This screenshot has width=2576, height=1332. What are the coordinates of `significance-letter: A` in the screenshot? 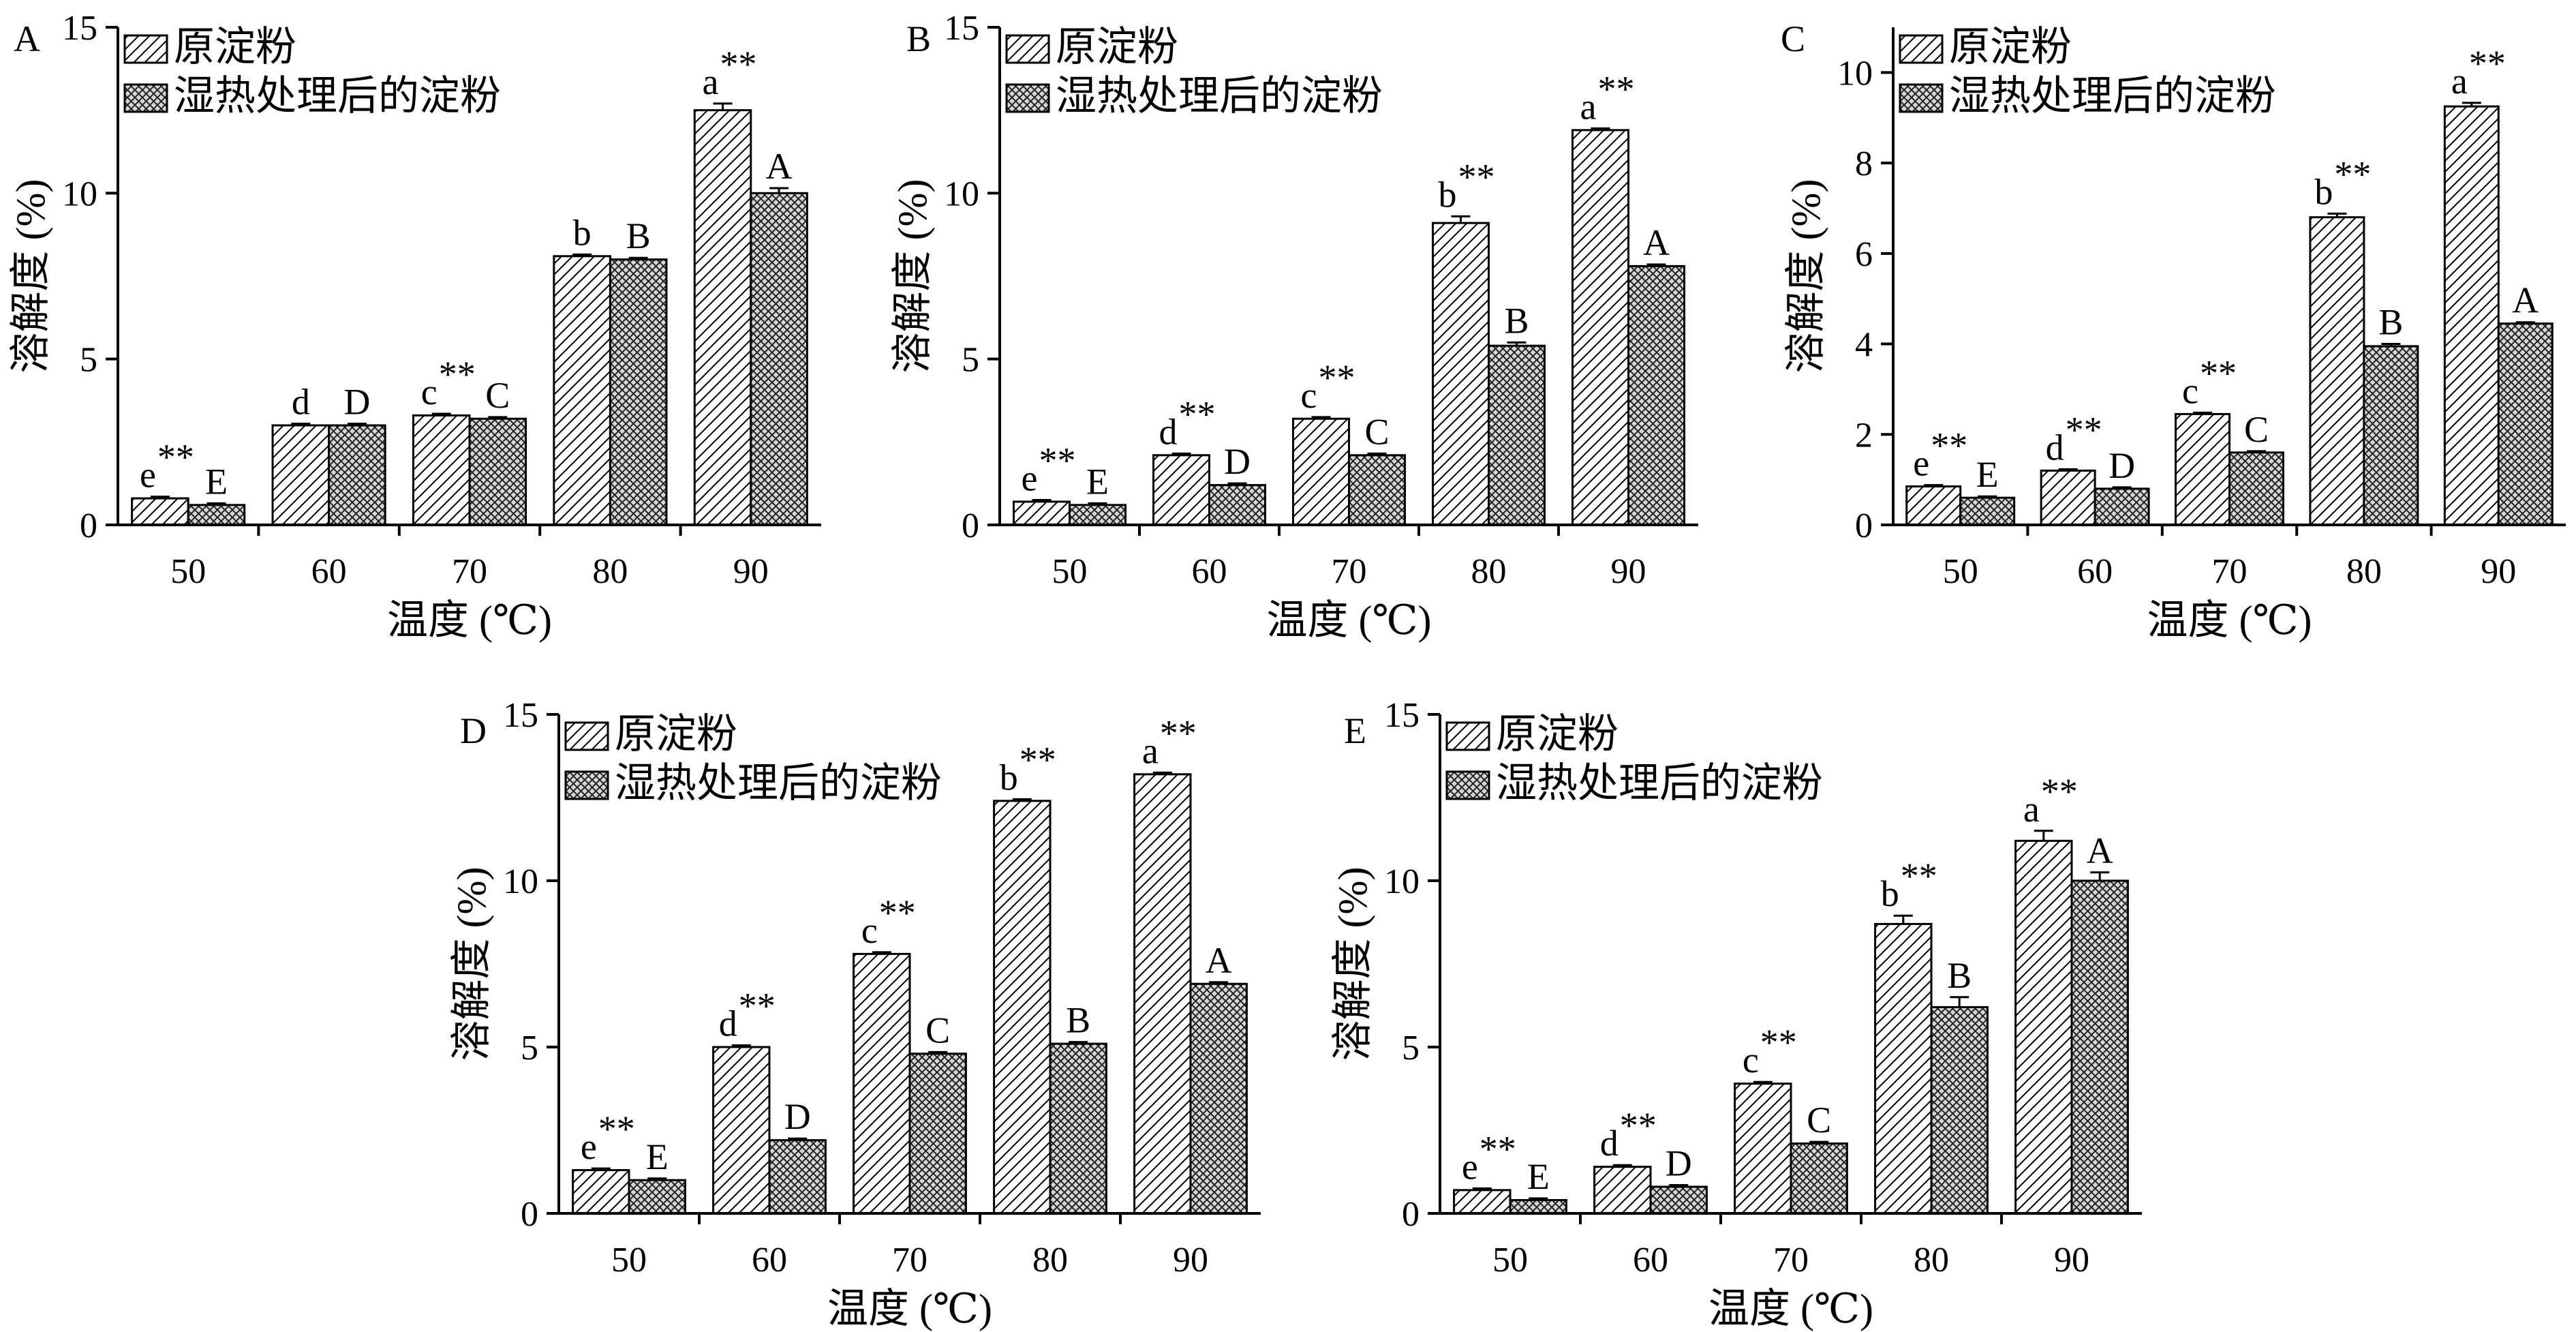 It's located at (2525, 300).